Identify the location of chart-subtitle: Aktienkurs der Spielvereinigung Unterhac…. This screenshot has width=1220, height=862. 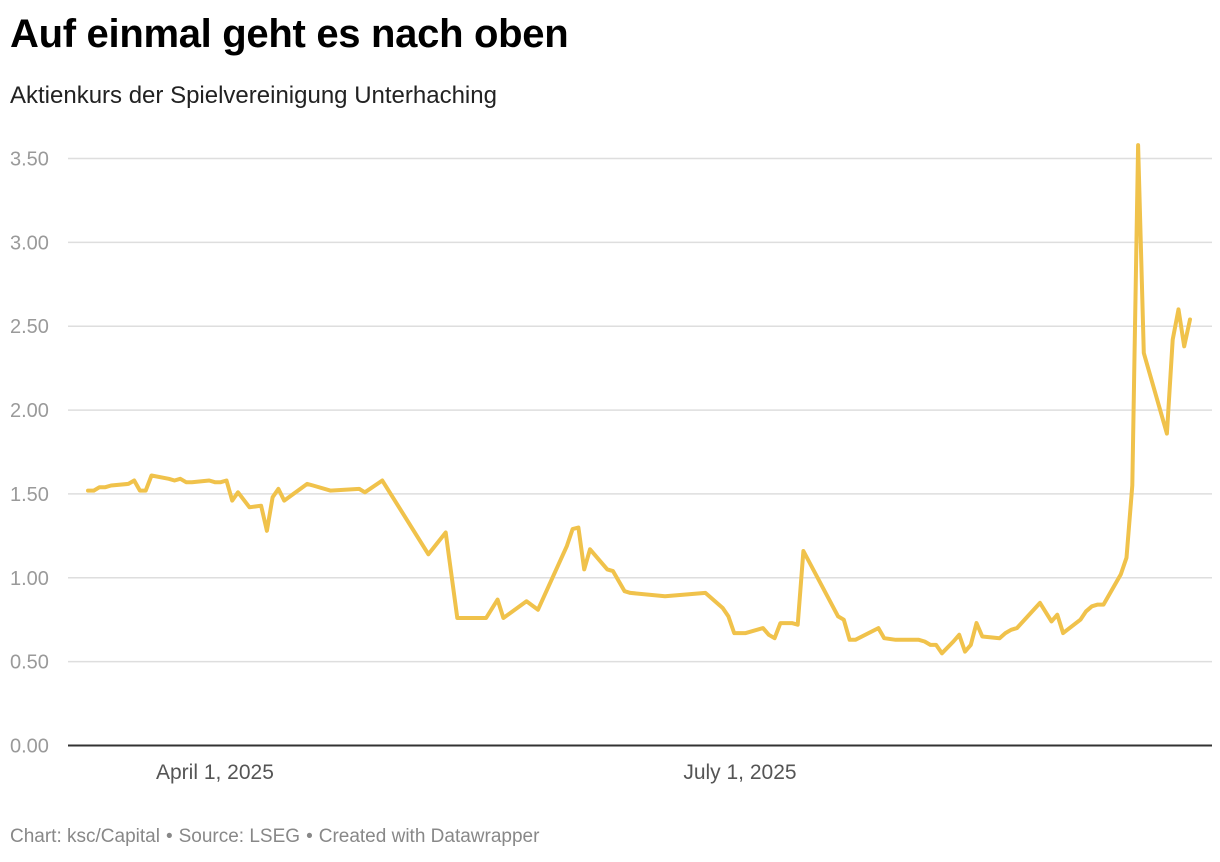
(253, 95).